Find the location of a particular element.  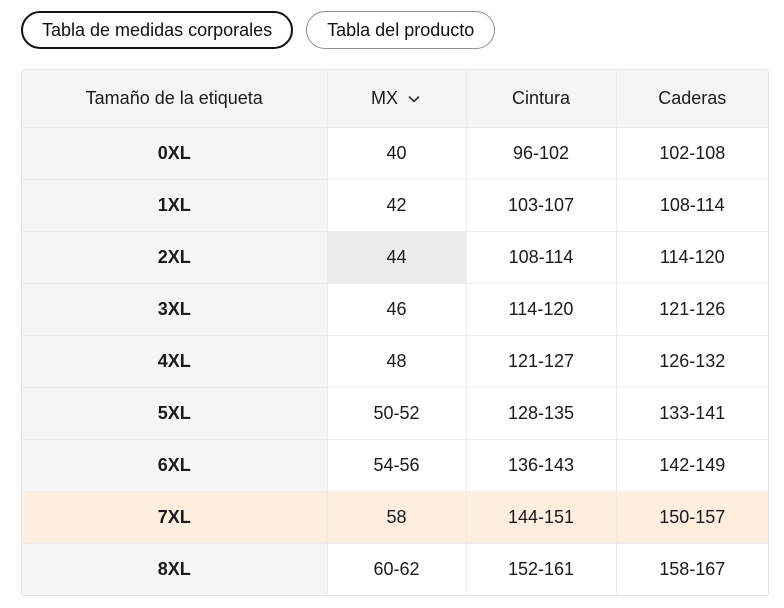

cell-mx-size: 44 is located at coordinates (397, 257).